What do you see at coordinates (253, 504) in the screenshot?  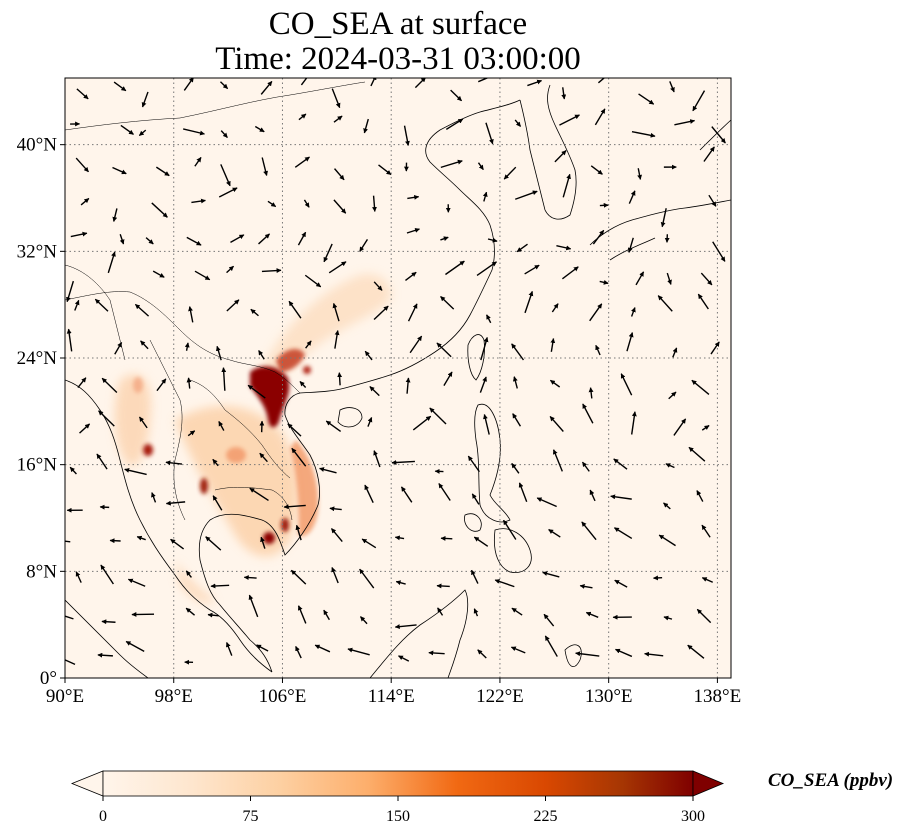 I see `border-cambodia` at bounding box center [253, 504].